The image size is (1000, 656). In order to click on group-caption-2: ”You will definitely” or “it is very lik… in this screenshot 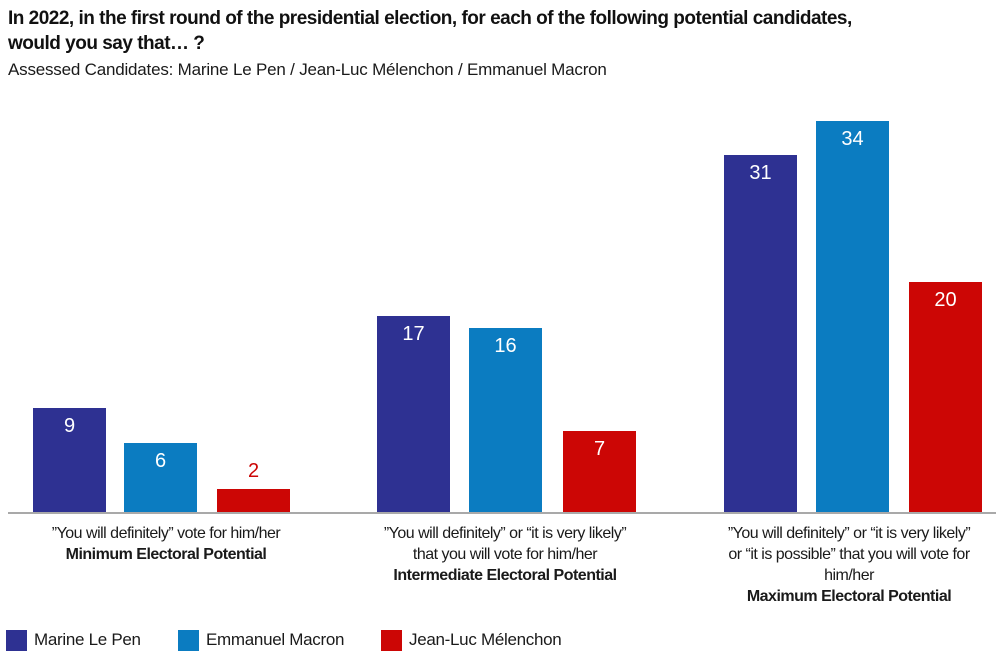, I will do `click(505, 554)`.